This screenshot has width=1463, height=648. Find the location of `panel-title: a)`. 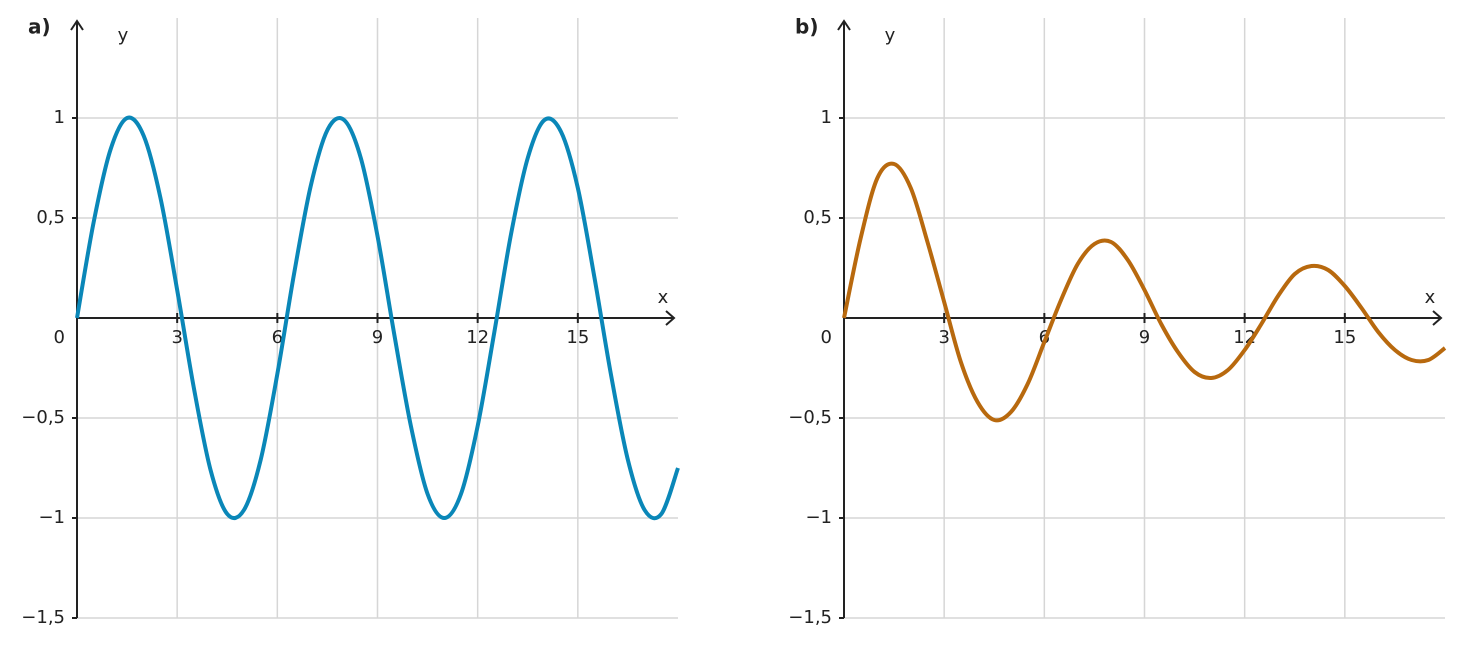

panel-title: a) is located at coordinates (39, 27).